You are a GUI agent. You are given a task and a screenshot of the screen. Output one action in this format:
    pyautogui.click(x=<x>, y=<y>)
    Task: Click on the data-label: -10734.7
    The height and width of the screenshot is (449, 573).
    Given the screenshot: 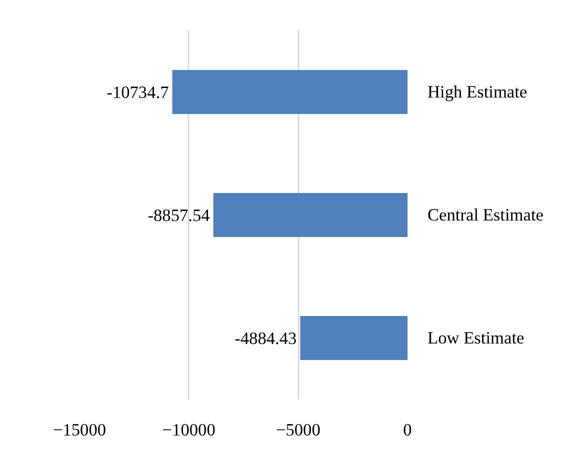 What is the action you would take?
    pyautogui.click(x=138, y=92)
    